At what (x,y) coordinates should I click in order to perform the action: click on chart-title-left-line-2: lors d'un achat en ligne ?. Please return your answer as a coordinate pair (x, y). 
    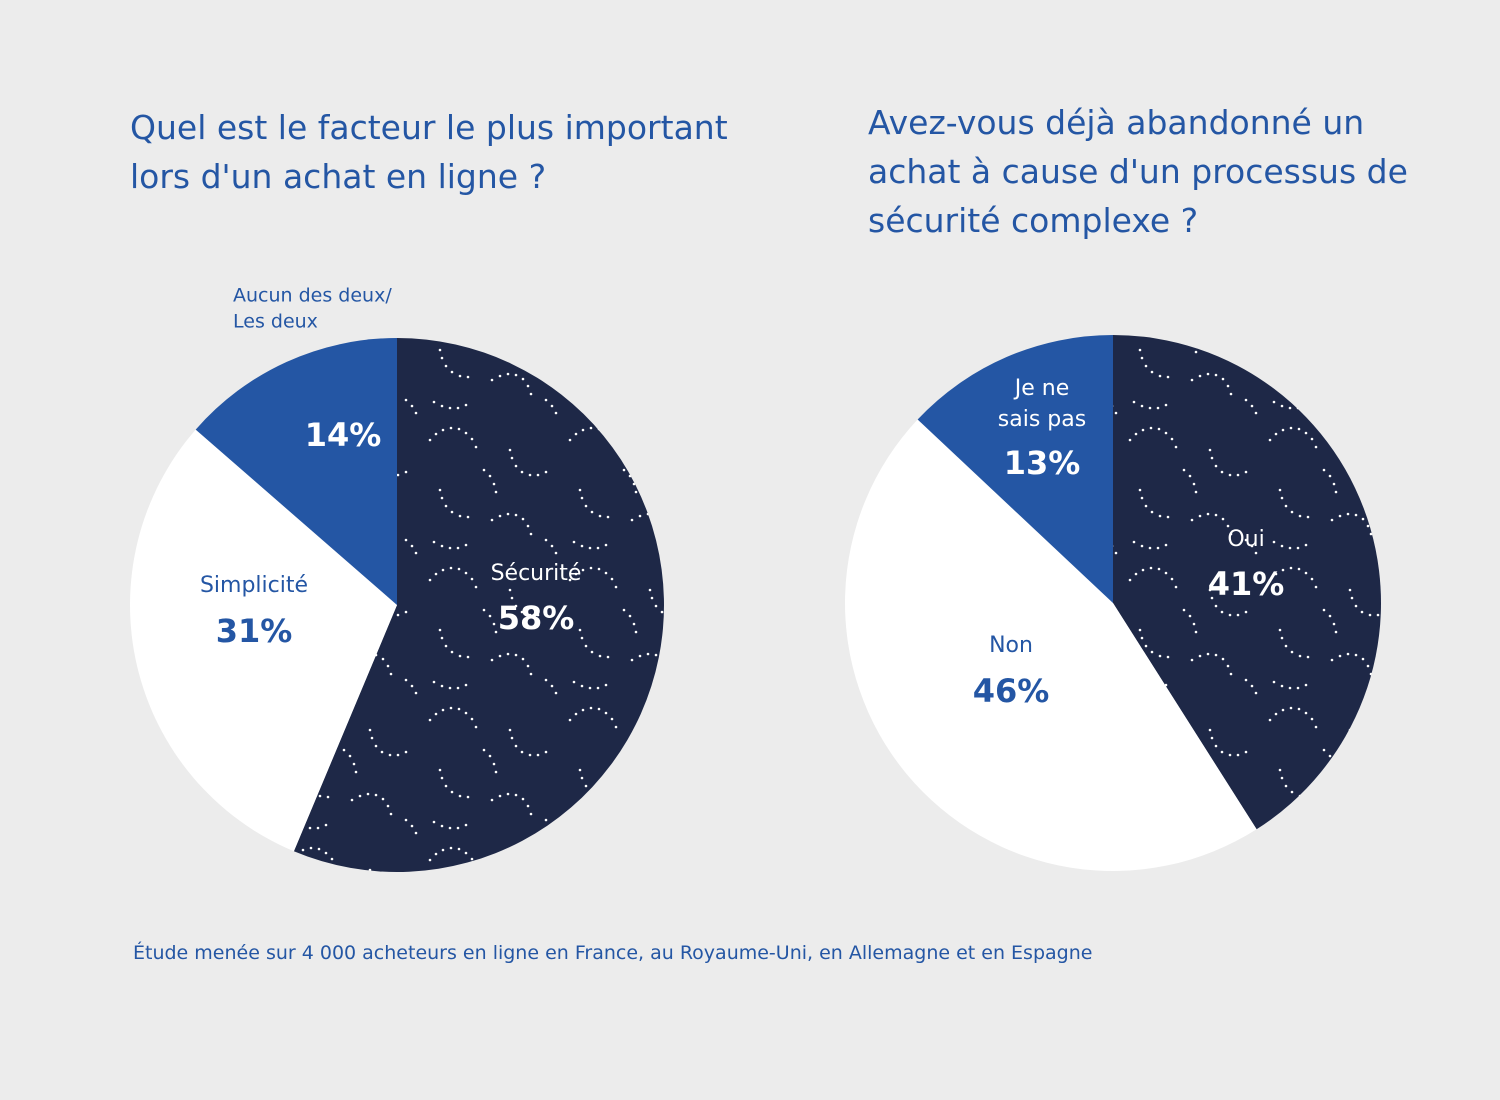
    Looking at the image, I should click on (338, 176).